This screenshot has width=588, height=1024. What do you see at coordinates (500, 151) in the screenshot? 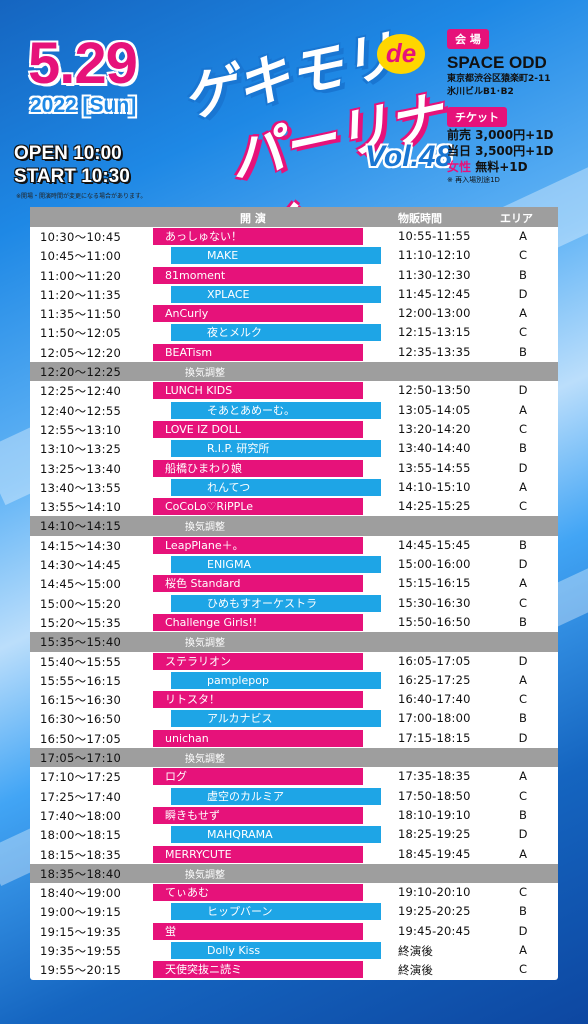
I see `door-price: 当日 3,500円+1D` at bounding box center [500, 151].